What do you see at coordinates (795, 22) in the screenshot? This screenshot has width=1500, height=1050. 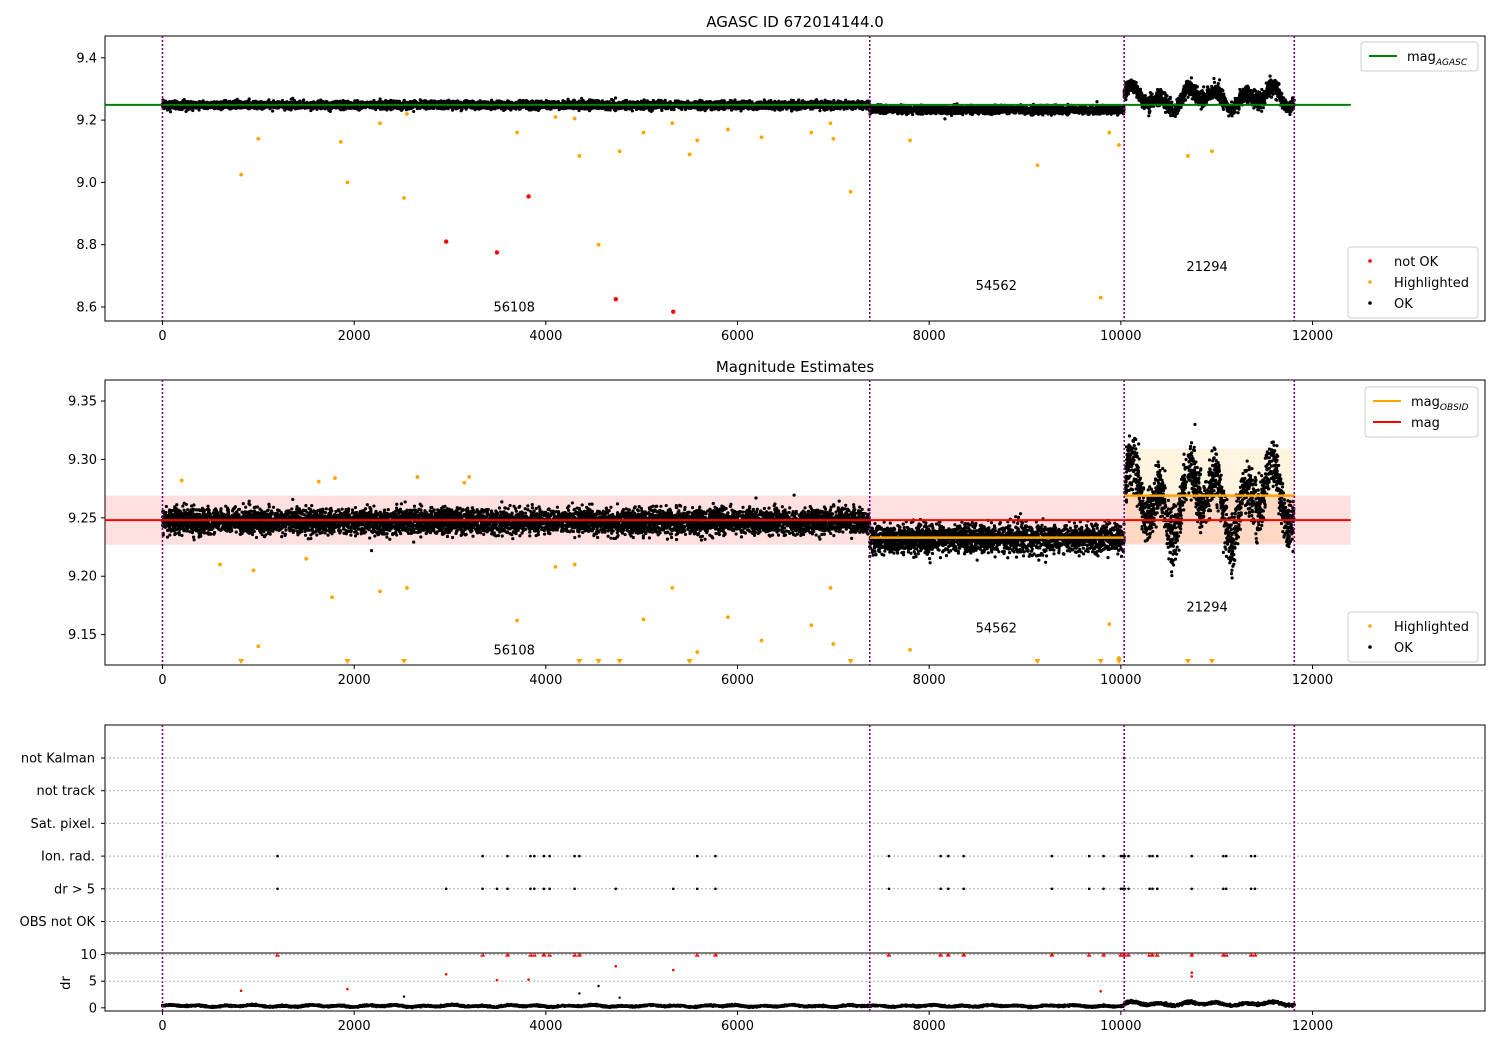 I see `panel-1-title: AGASC ID 672014144.0` at bounding box center [795, 22].